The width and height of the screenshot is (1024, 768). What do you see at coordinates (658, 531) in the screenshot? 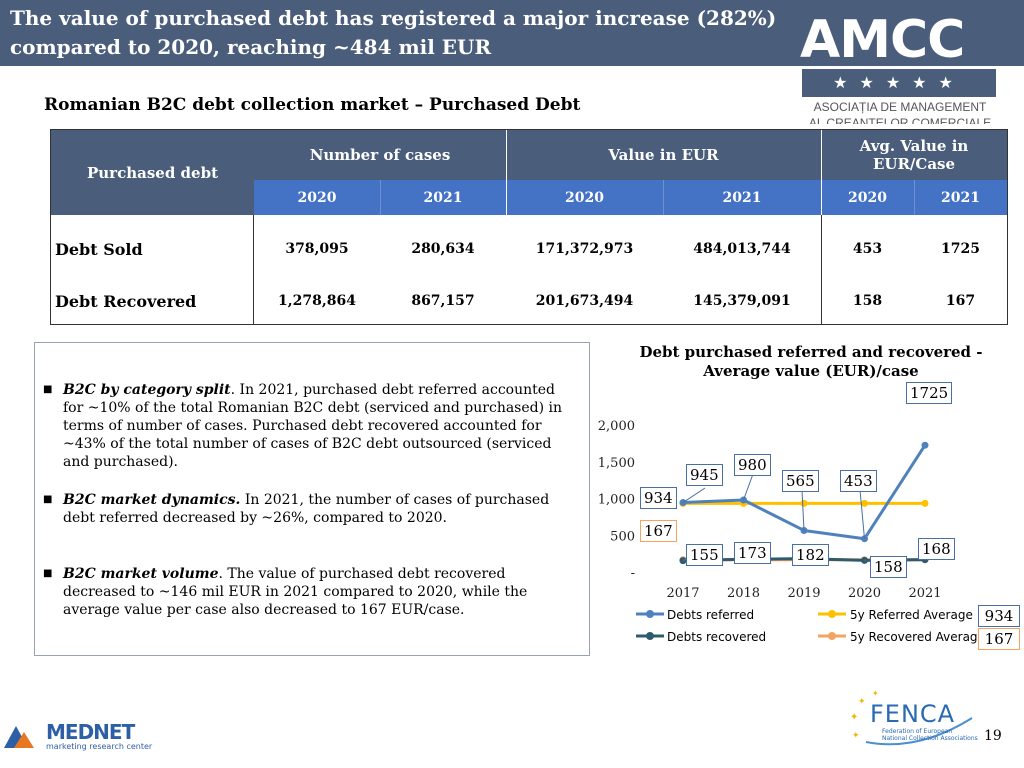
I see `data-label: 167` at bounding box center [658, 531].